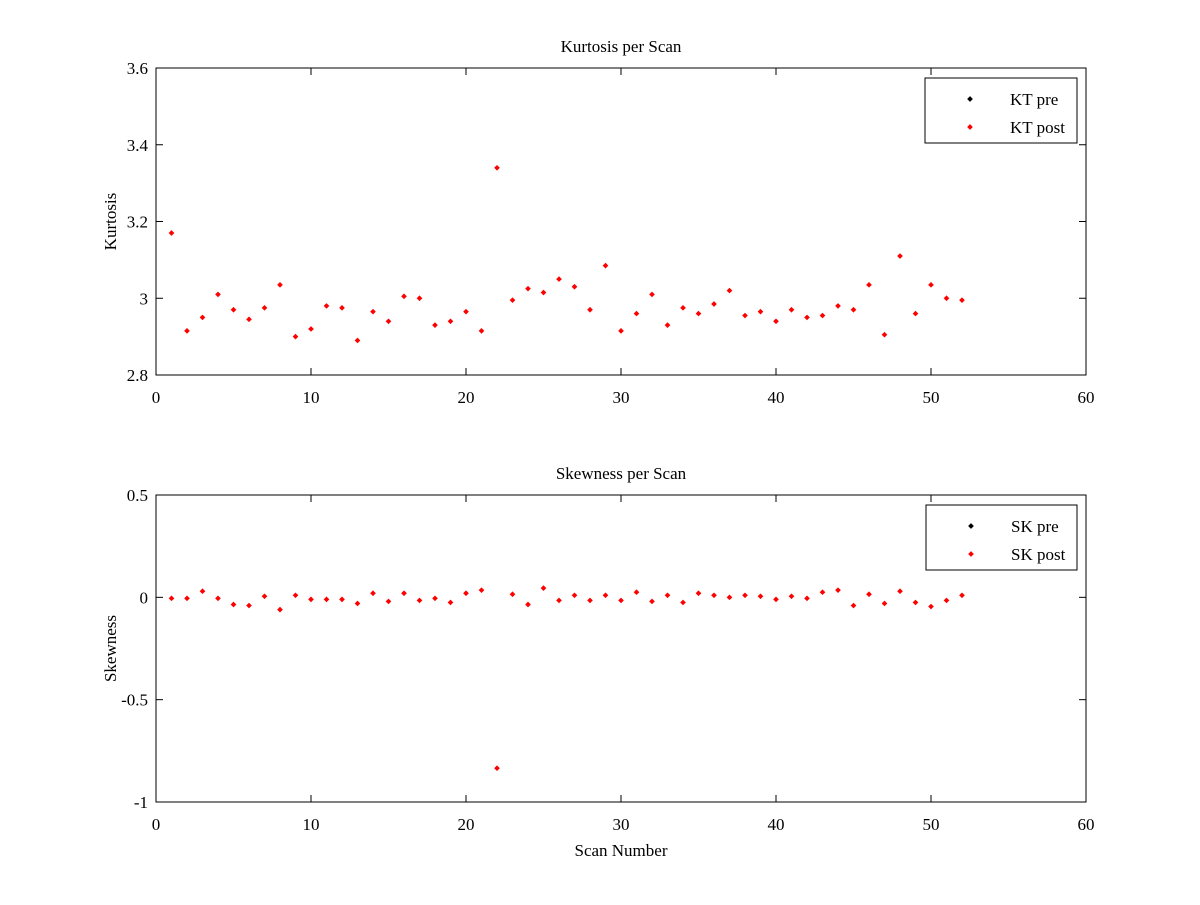 The height and width of the screenshot is (905, 1200). What do you see at coordinates (1035, 526) in the screenshot?
I see `legend-entry-label: SK pre` at bounding box center [1035, 526].